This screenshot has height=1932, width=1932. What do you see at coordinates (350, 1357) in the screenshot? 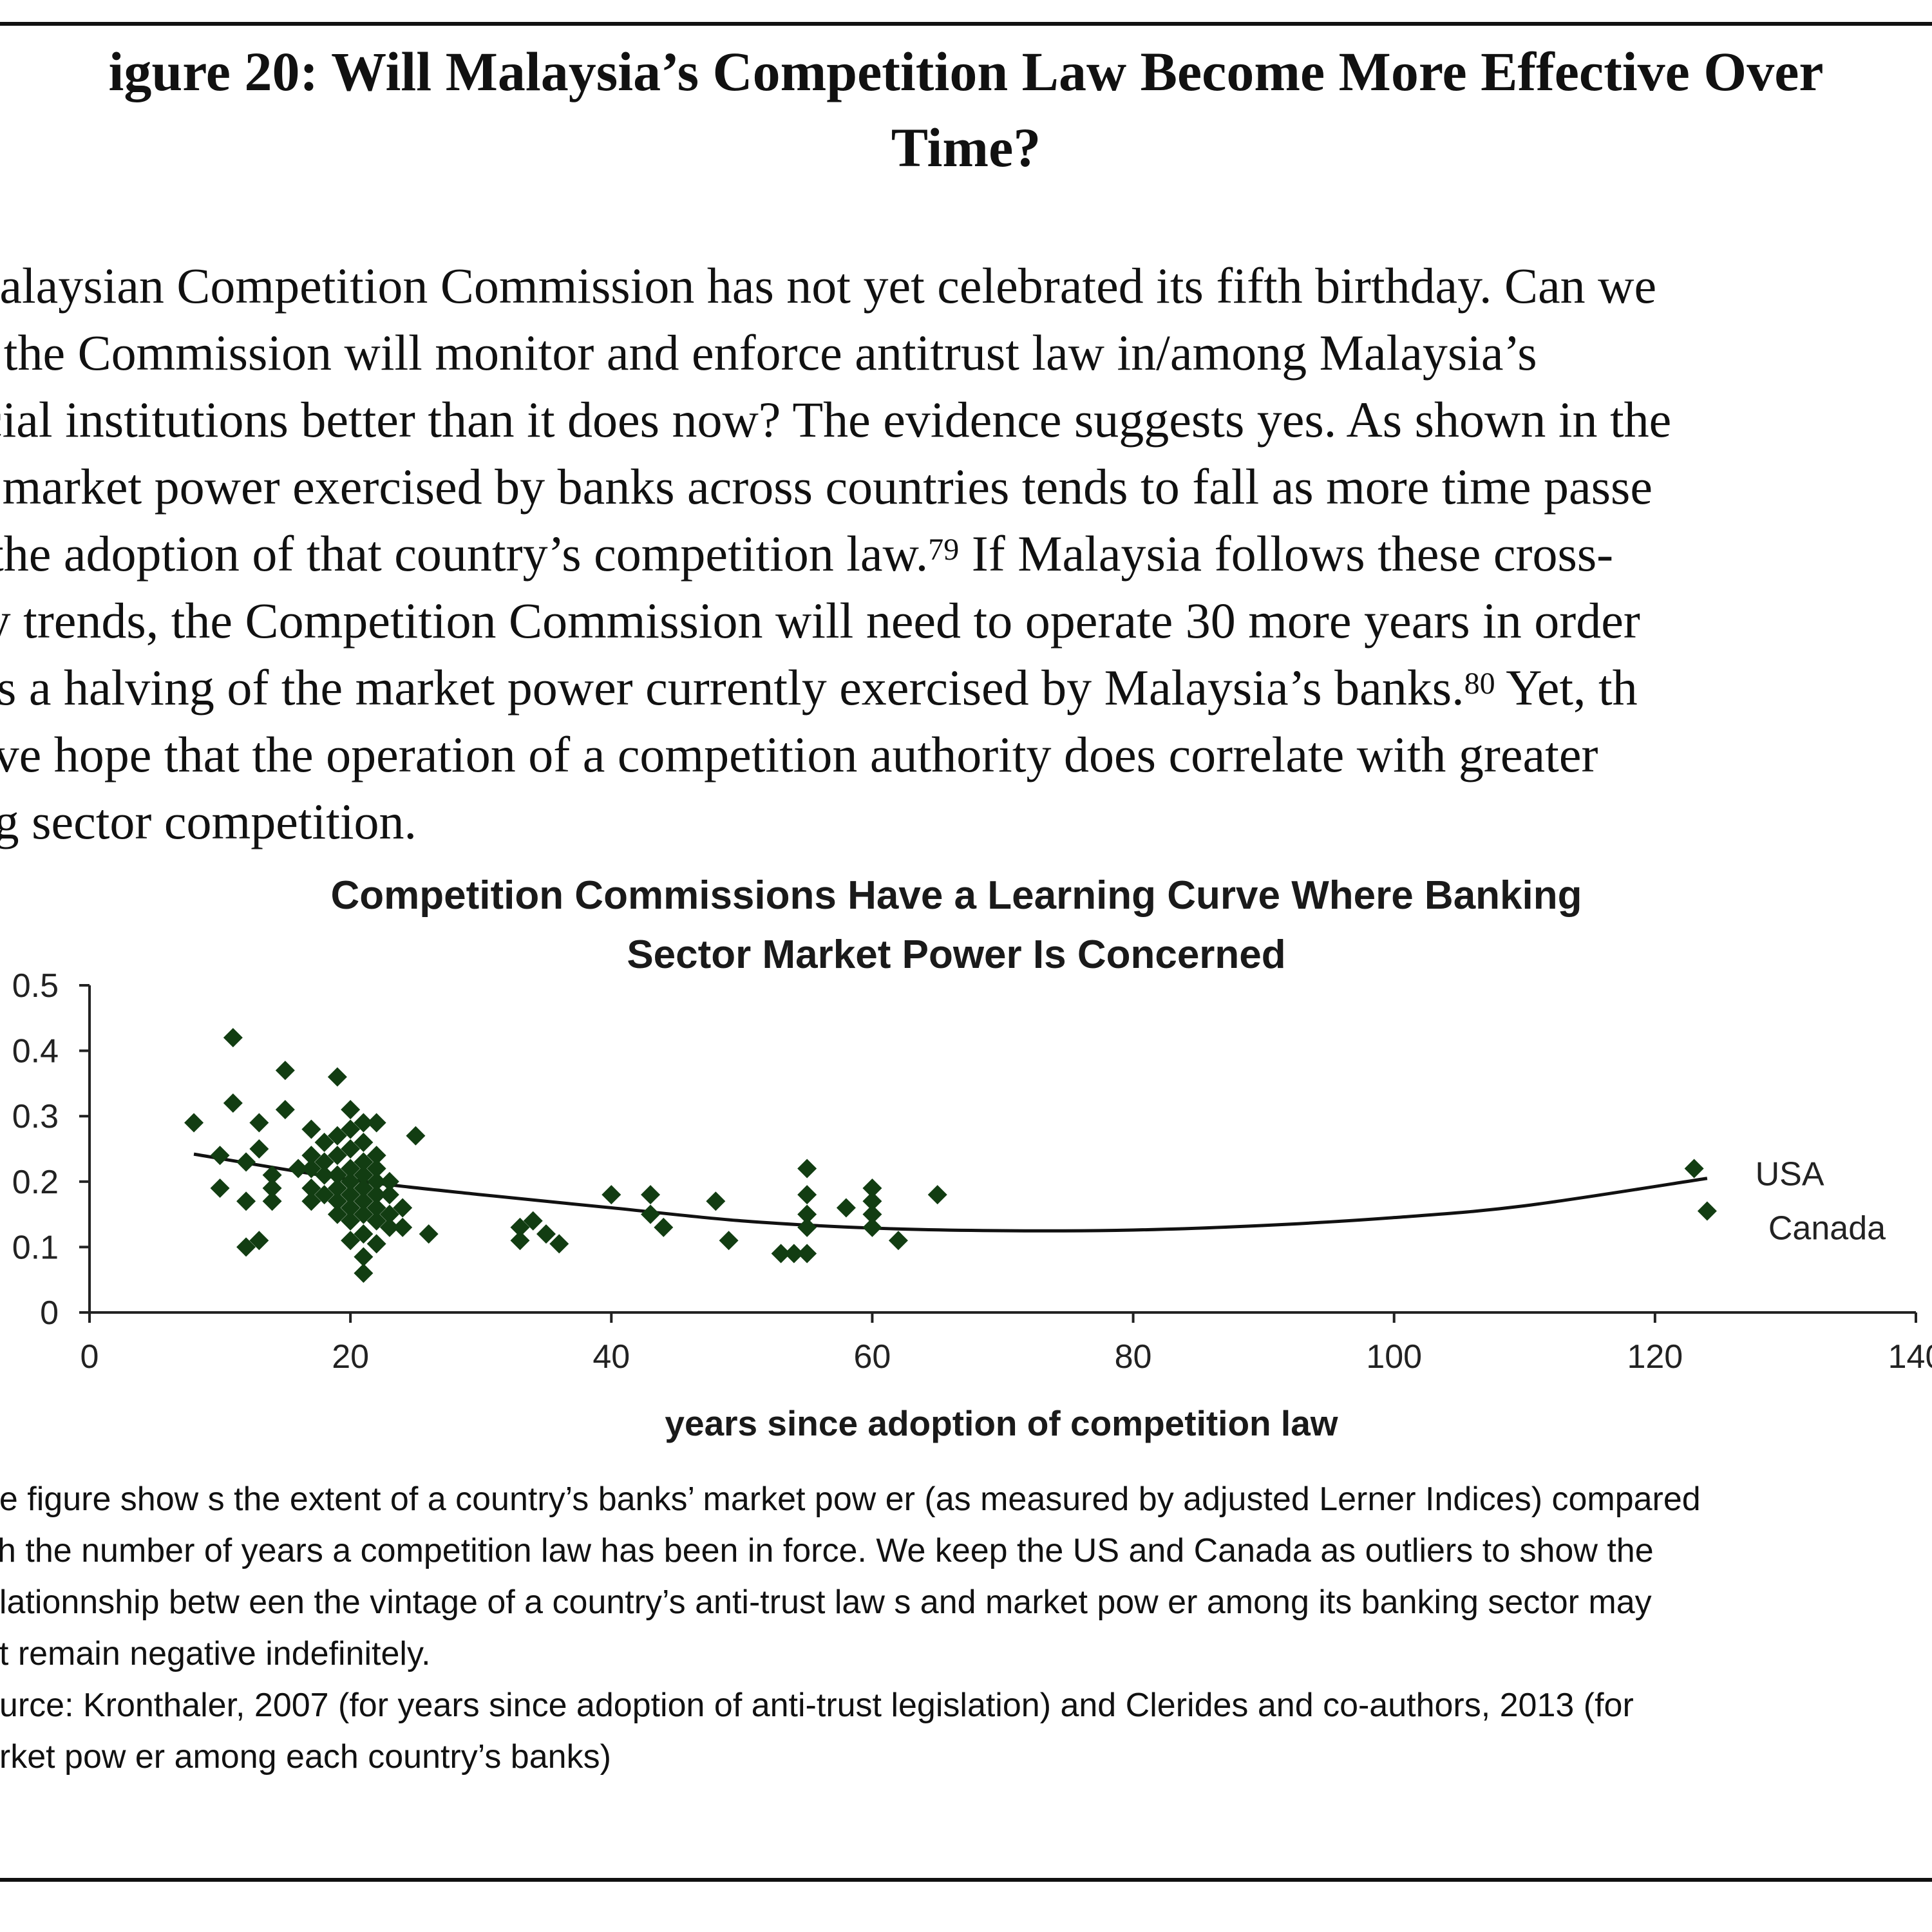
I see `x-tick-label: 20` at bounding box center [350, 1357].